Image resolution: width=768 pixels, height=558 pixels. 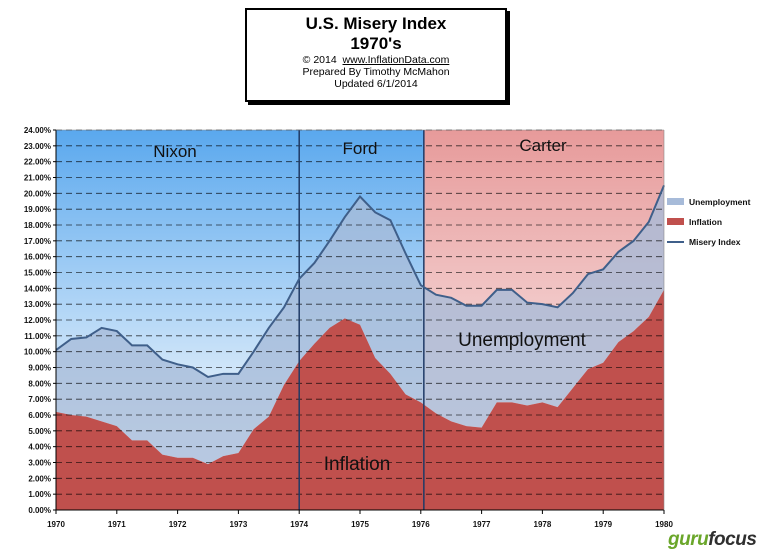 I want to click on updated-line: Updated 6/1/2014, so click(x=376, y=84).